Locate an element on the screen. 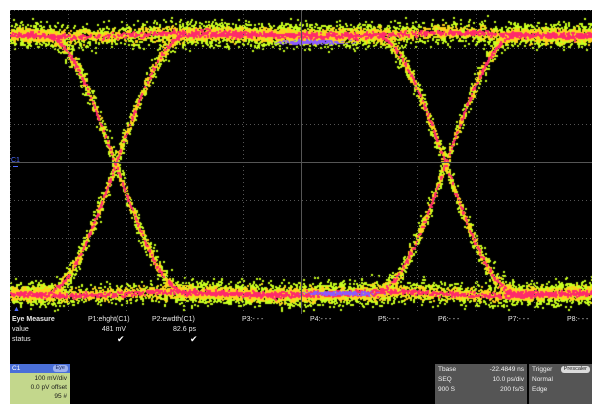 Image resolution: width=592 pixels, height=404 pixels. channel-eye-badge: Eye is located at coordinates (60, 368).